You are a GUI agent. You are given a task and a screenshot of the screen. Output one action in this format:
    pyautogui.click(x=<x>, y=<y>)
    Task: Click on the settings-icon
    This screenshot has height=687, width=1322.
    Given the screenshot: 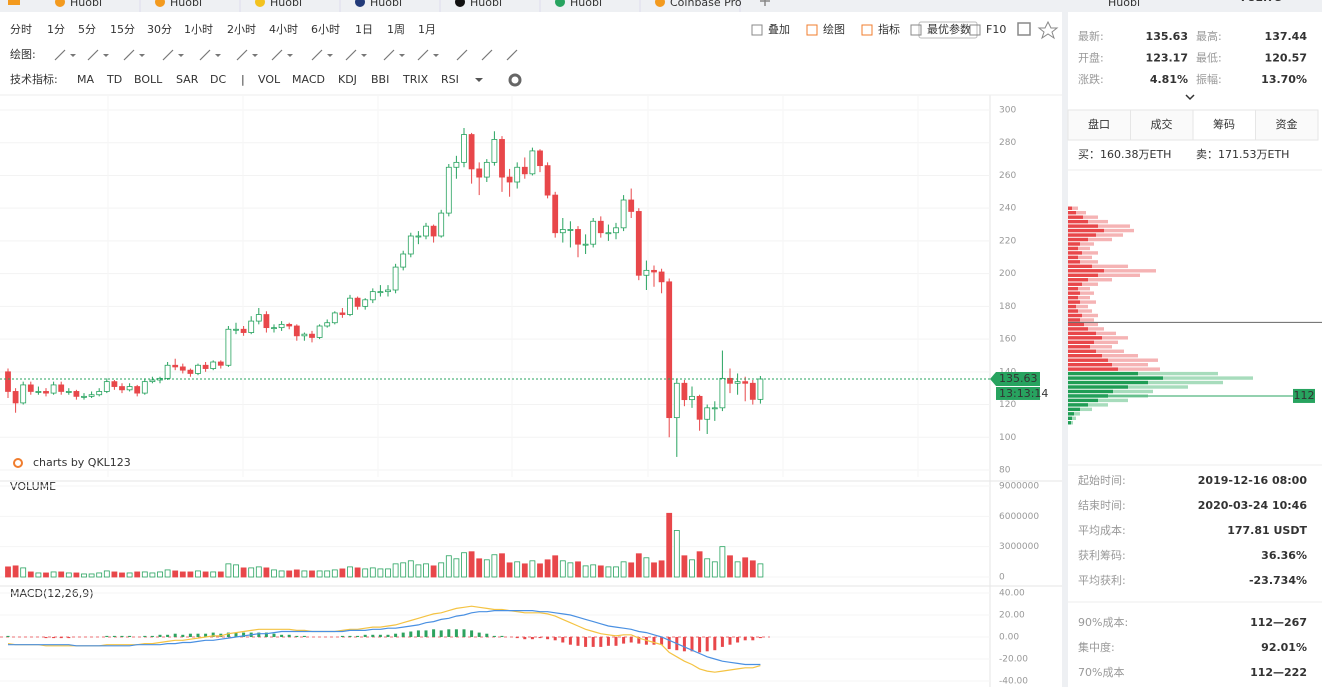 What is the action you would take?
    pyautogui.click(x=515, y=80)
    